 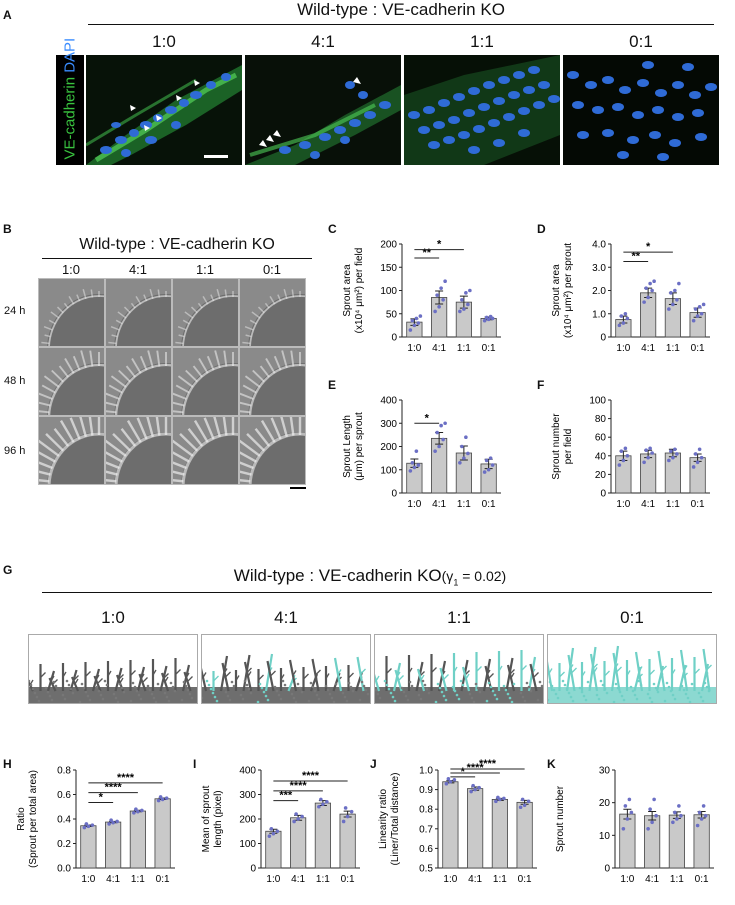 What do you see at coordinates (8, 570) in the screenshot?
I see `panel-label-g: G` at bounding box center [8, 570].